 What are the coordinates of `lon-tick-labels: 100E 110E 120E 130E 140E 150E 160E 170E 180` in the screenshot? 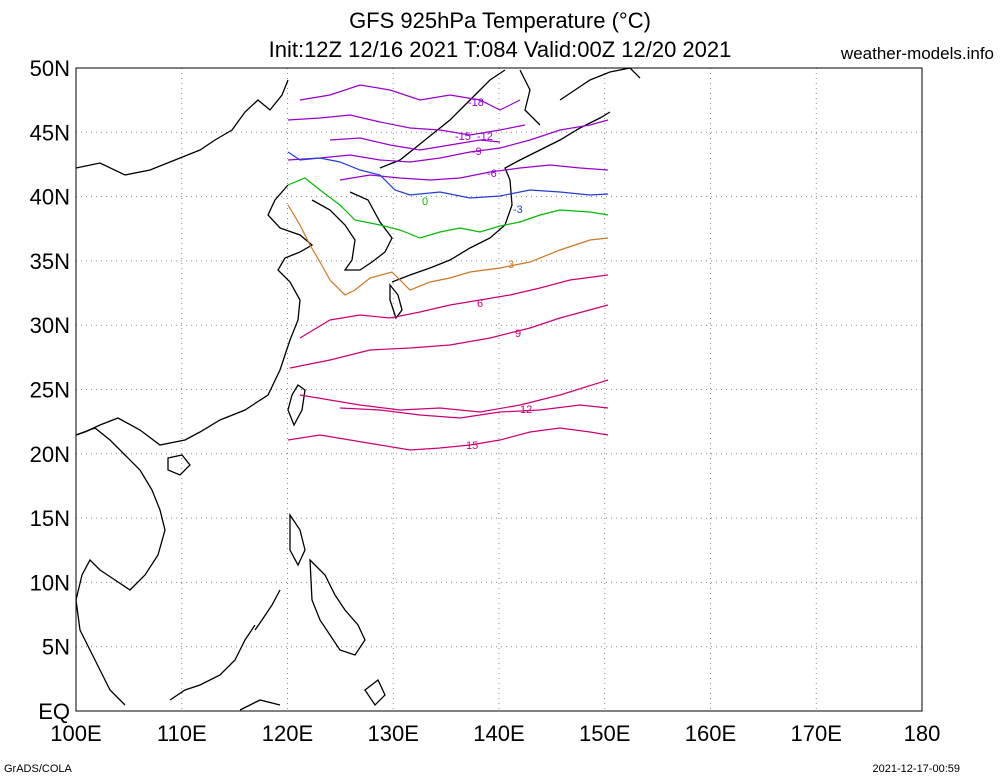 It's located at (495, 733).